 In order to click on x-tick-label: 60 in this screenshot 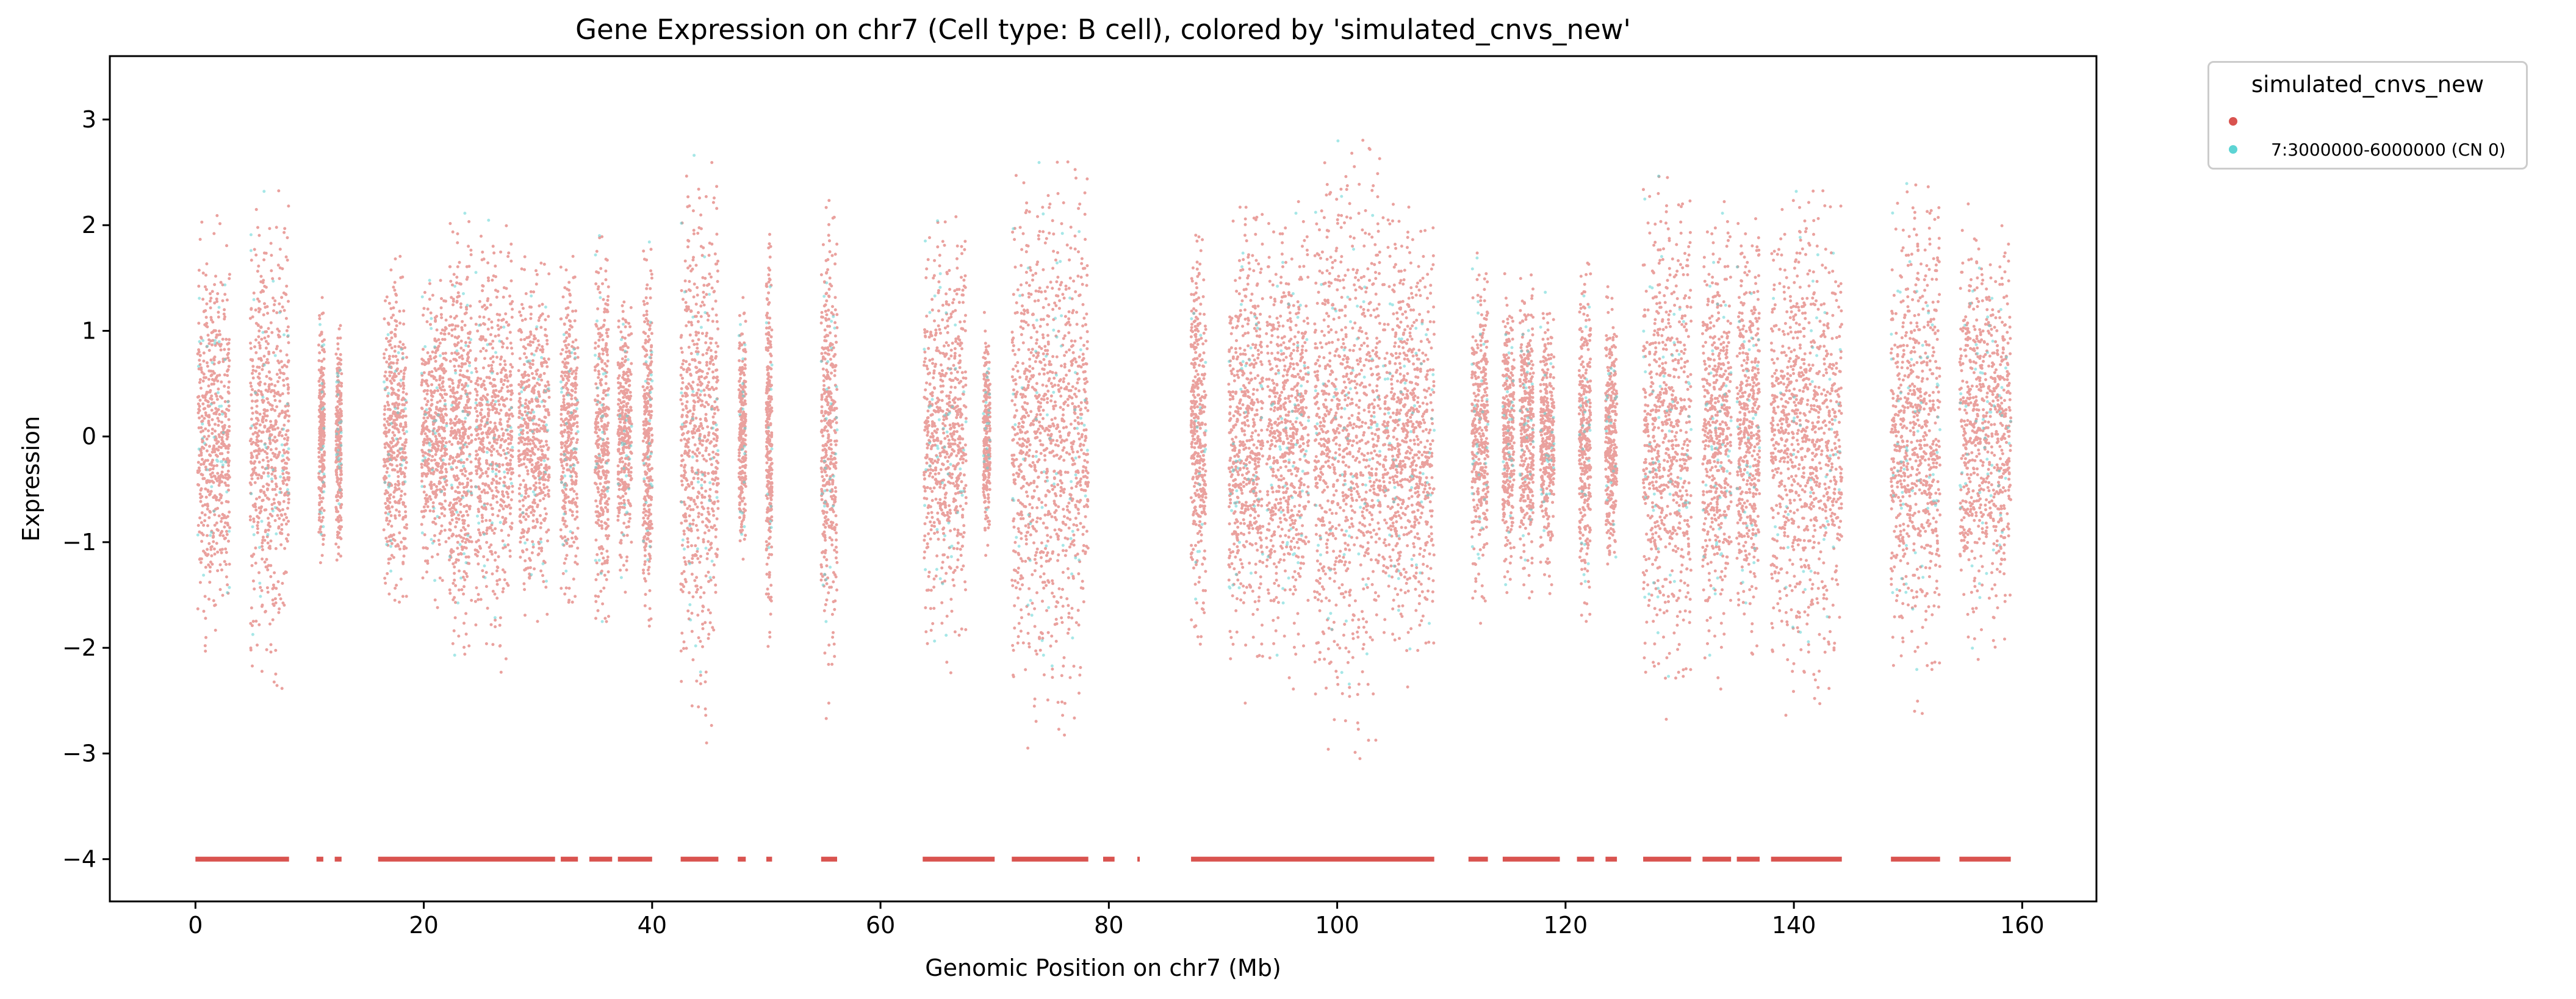, I will do `click(880, 926)`.